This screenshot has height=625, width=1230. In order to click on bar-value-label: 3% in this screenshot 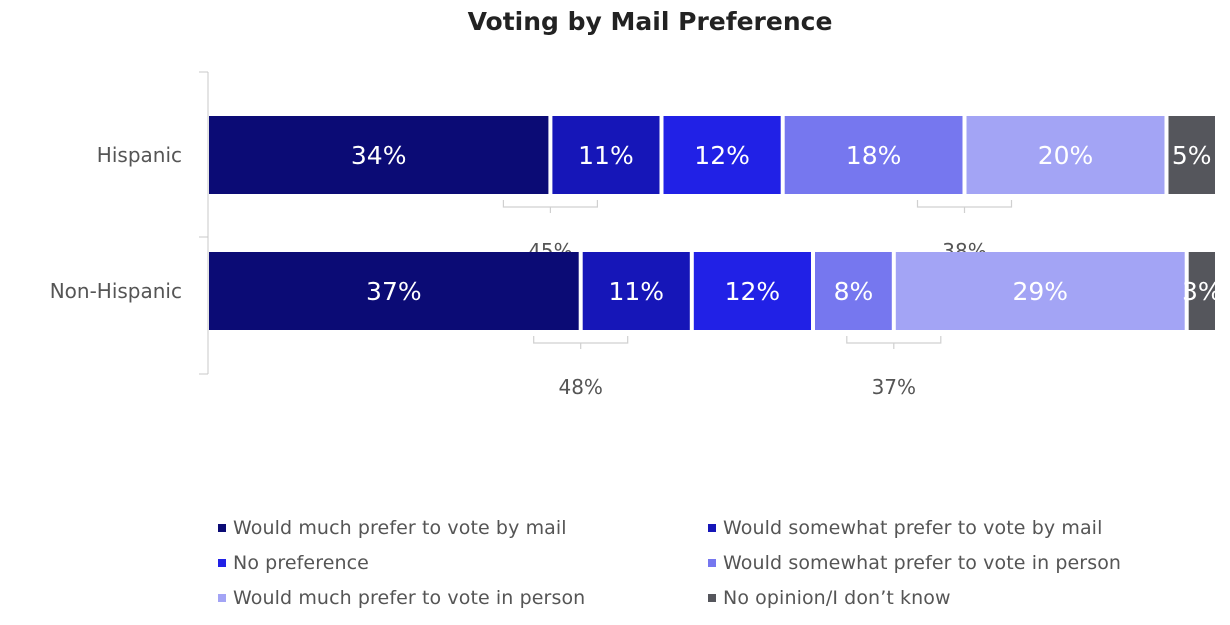, I will do `click(1202, 291)`.